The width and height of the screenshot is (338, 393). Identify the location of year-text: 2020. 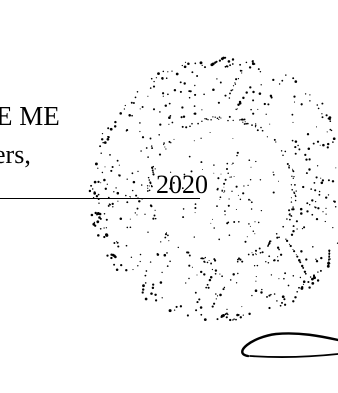
(182, 184).